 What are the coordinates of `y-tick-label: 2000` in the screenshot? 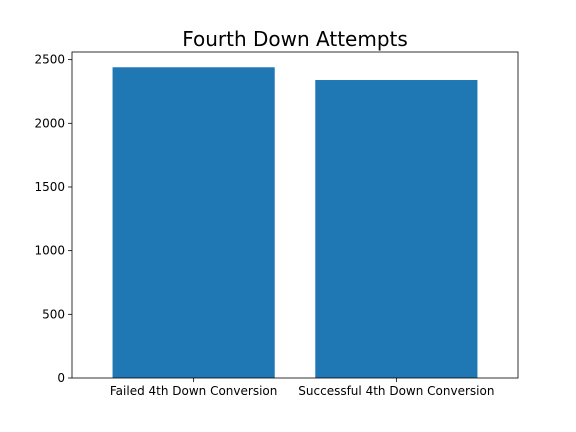 It's located at (49, 123).